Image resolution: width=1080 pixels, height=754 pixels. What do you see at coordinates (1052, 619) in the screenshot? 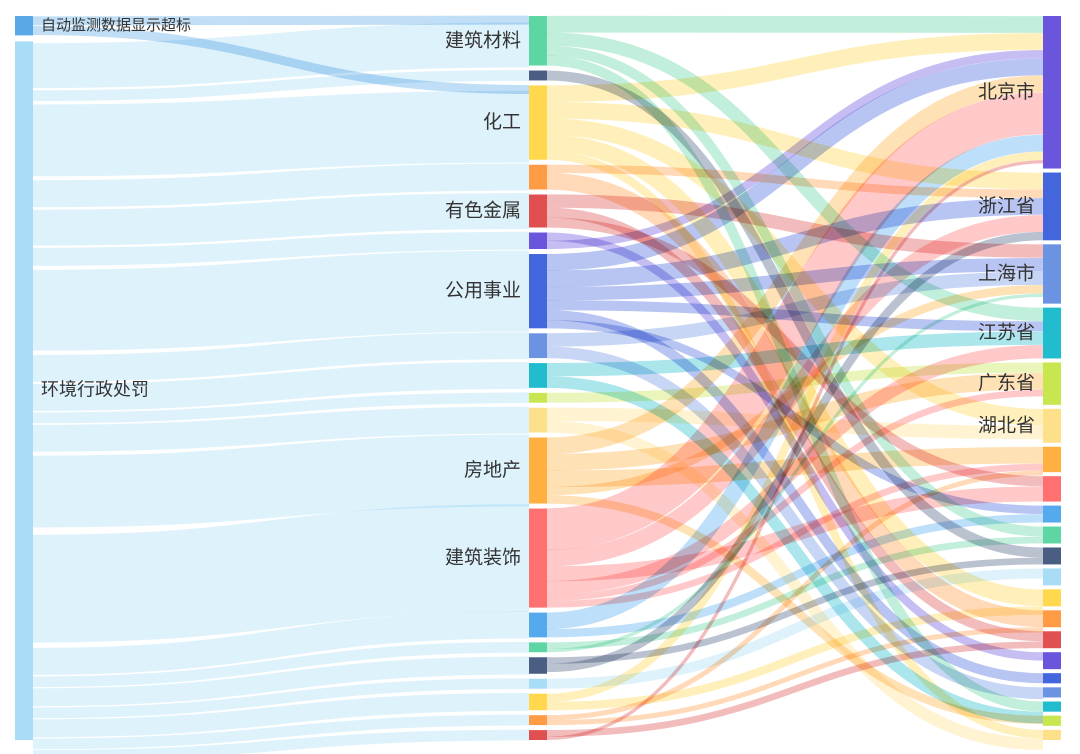
I see `node-r-n8` at bounding box center [1052, 619].